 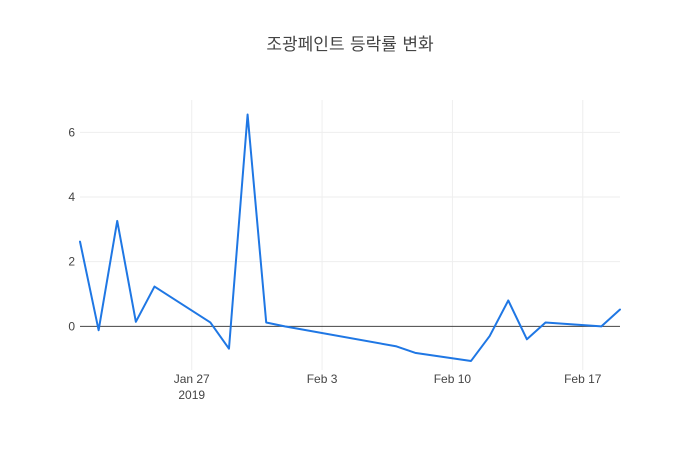 What do you see at coordinates (71, 197) in the screenshot?
I see `y-tick-label: 4` at bounding box center [71, 197].